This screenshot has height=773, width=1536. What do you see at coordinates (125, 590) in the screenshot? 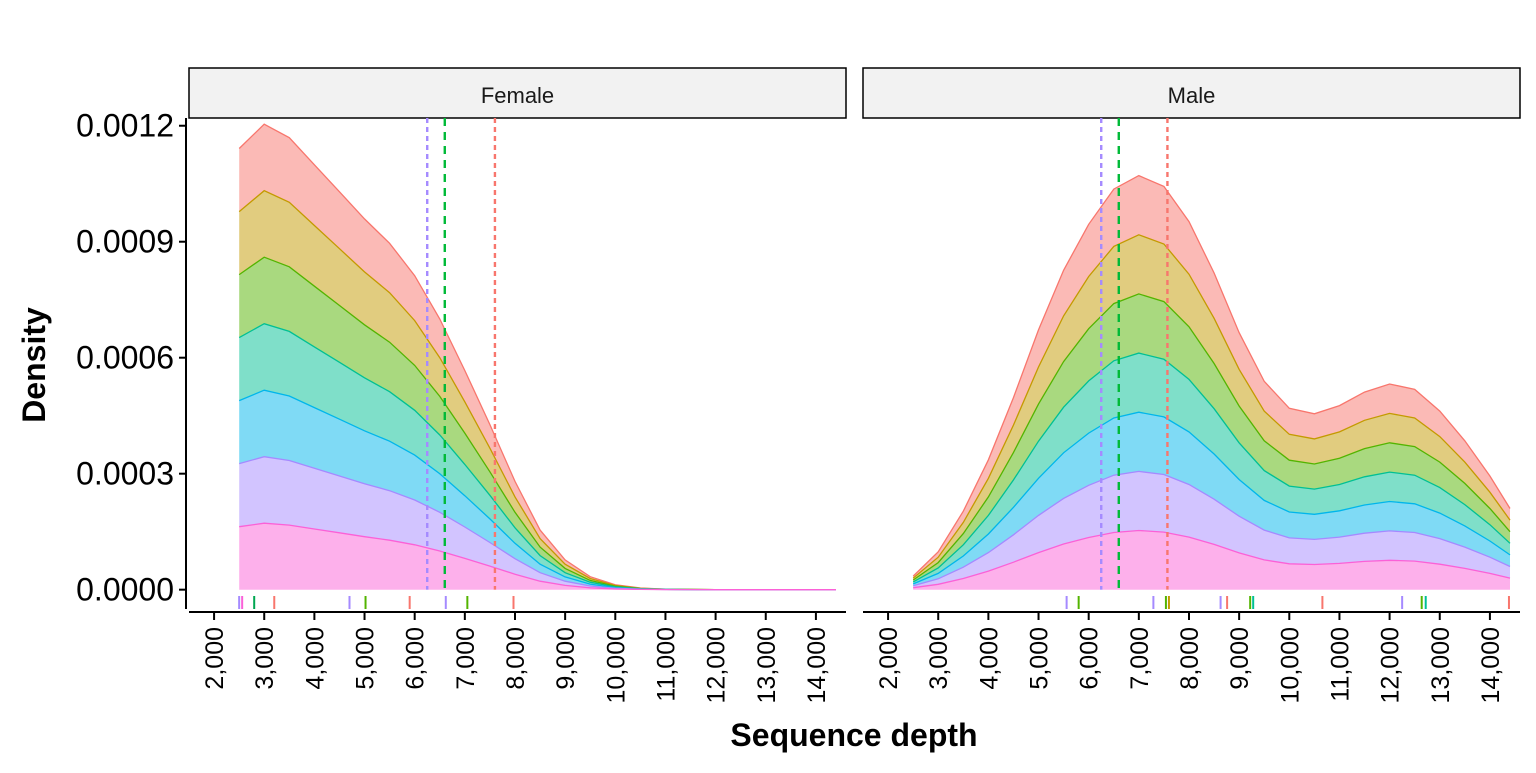
I see `y-tick-label: 0.0000` at bounding box center [125, 590].